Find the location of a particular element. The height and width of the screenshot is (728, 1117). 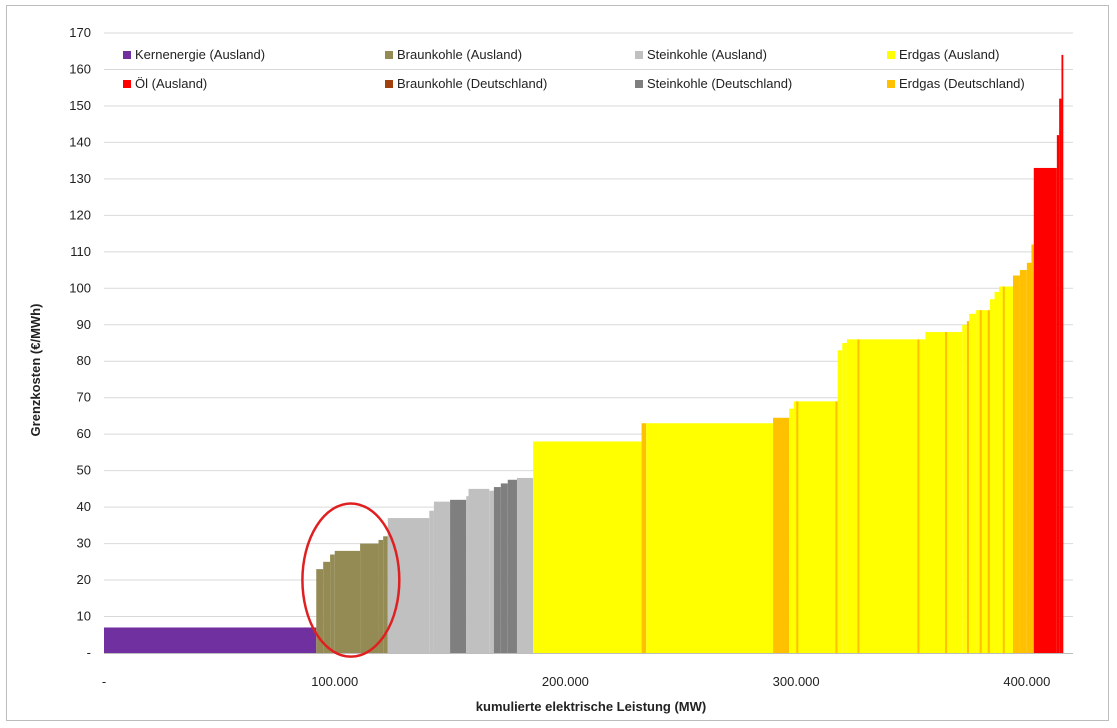

y-tick-label: 140 is located at coordinates (80, 141).